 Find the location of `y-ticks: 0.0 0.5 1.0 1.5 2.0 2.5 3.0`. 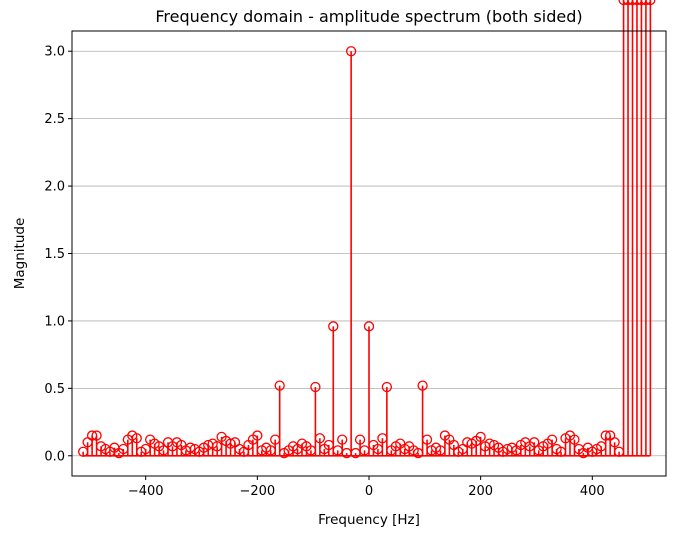

y-ticks: 0.0 0.5 1.0 1.5 2.0 2.5 3.0 is located at coordinates (58, 254).